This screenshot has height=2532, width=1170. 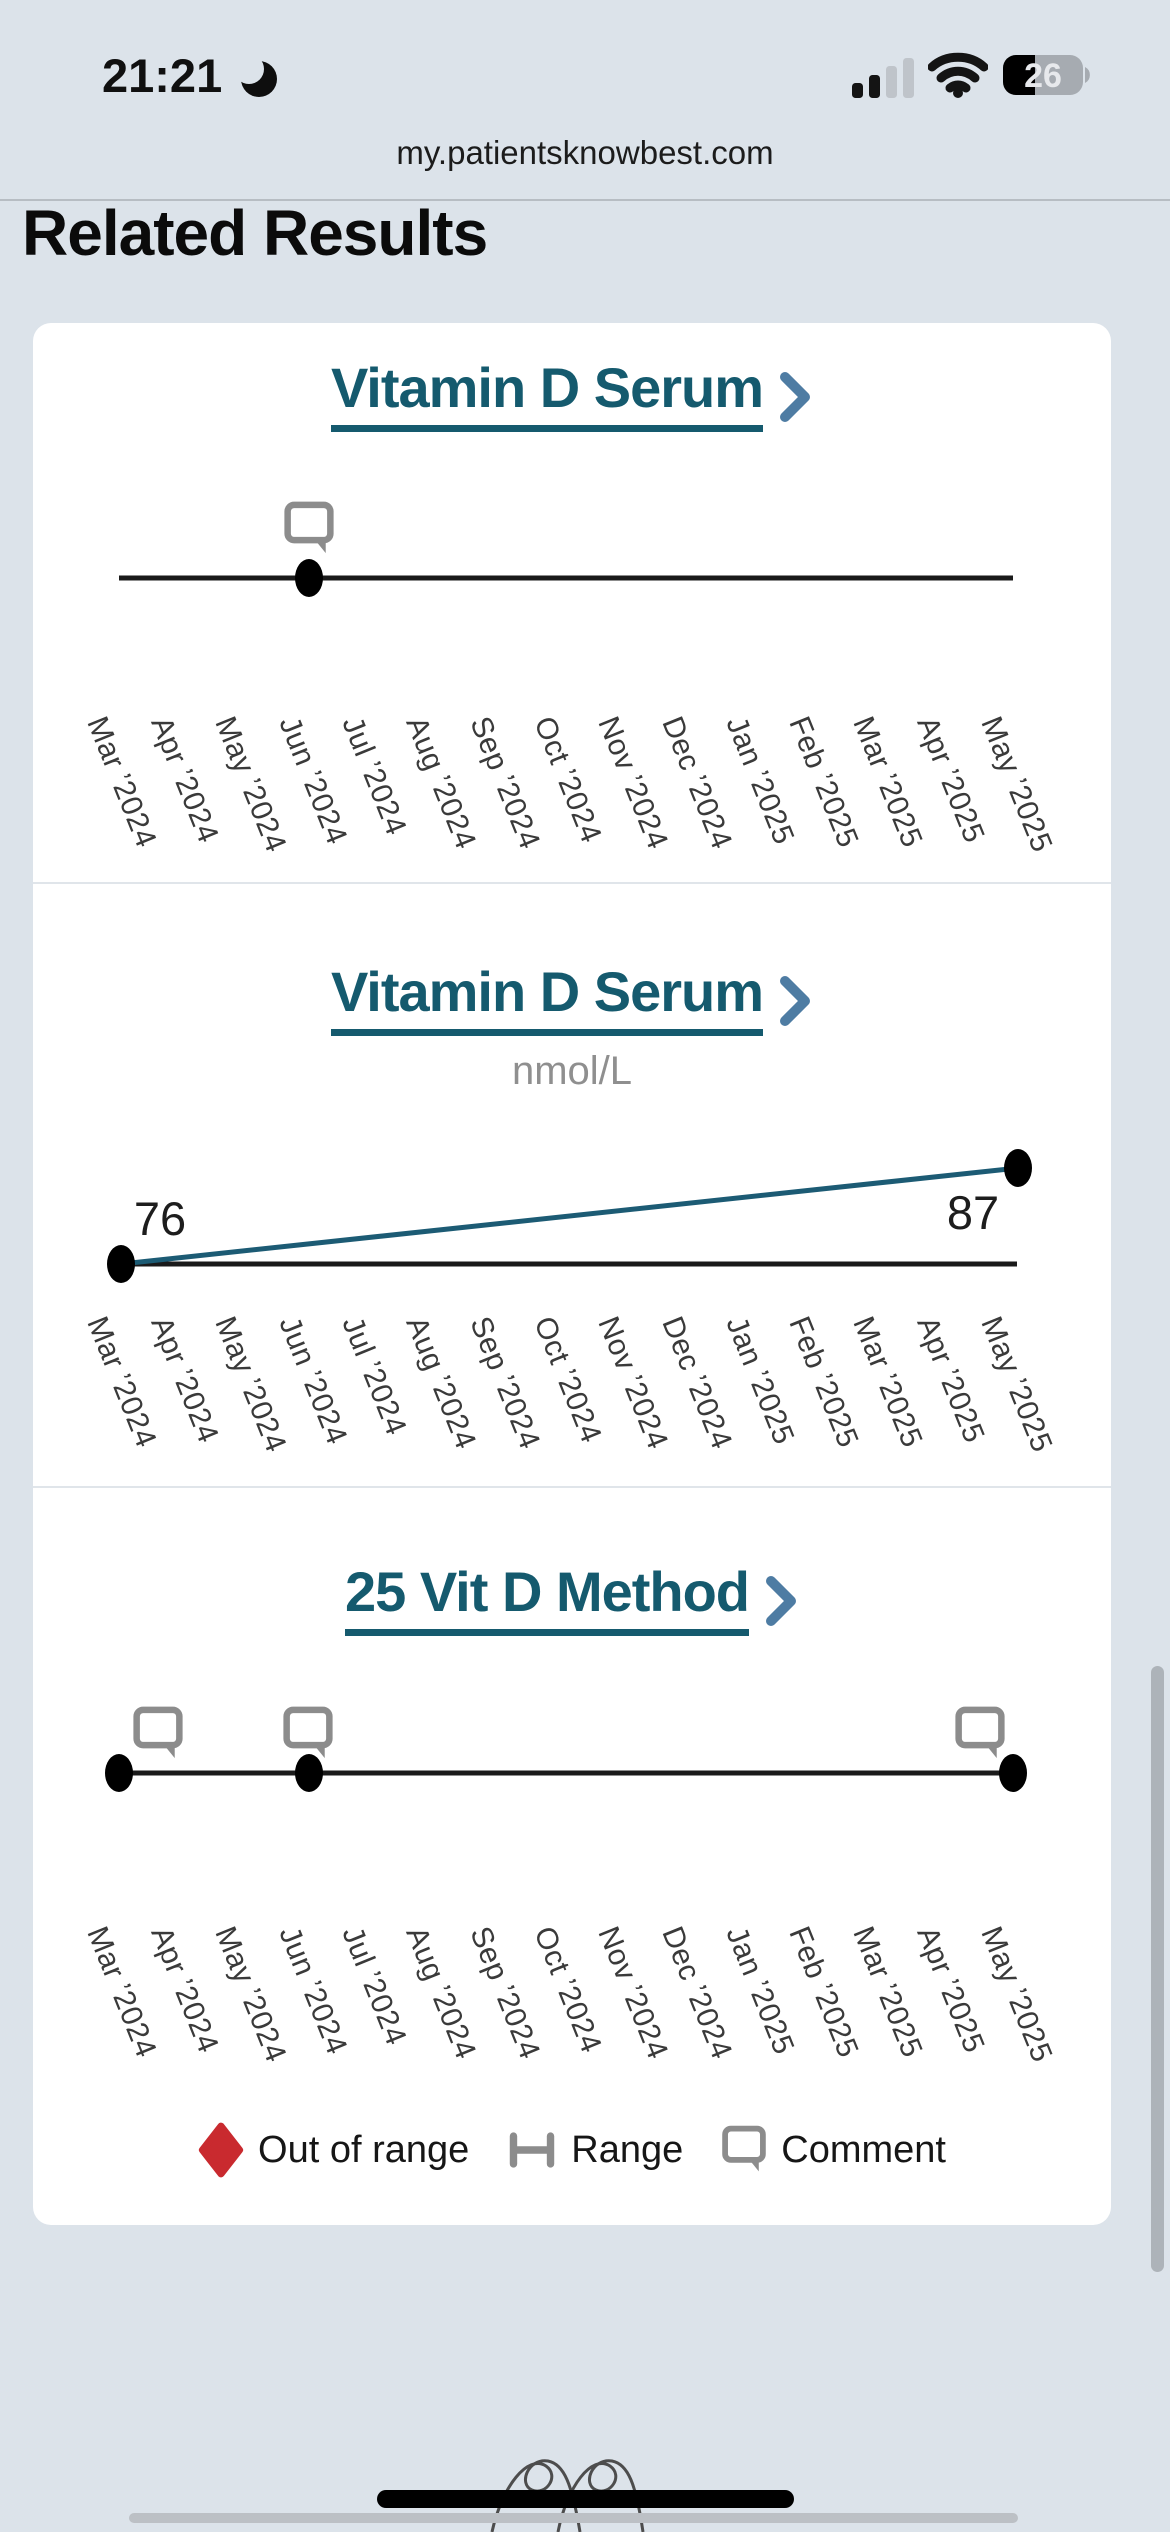 What do you see at coordinates (1043, 76) in the screenshot?
I see `battery-percent: 26` at bounding box center [1043, 76].